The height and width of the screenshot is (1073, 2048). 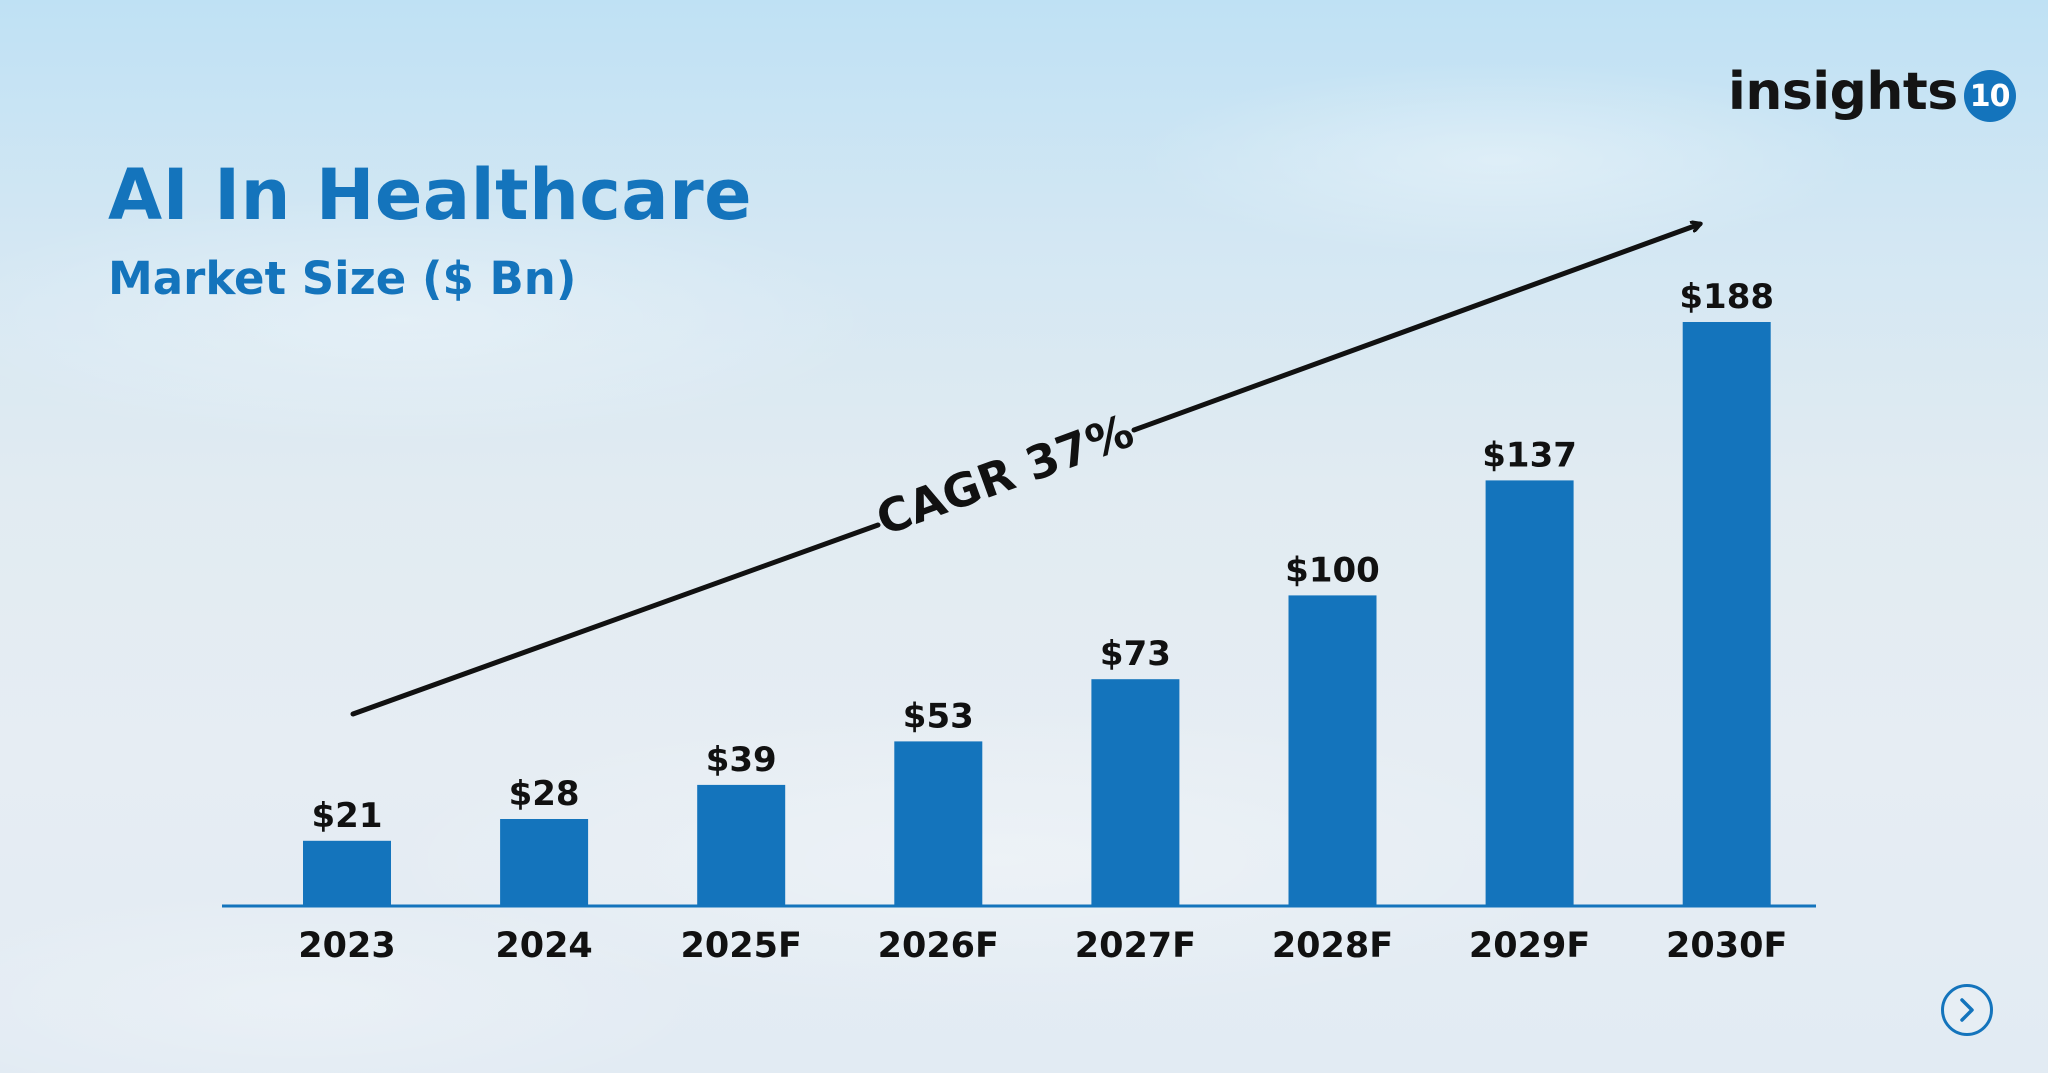 What do you see at coordinates (1726, 946) in the screenshot?
I see `x-tick-label: 2030F` at bounding box center [1726, 946].